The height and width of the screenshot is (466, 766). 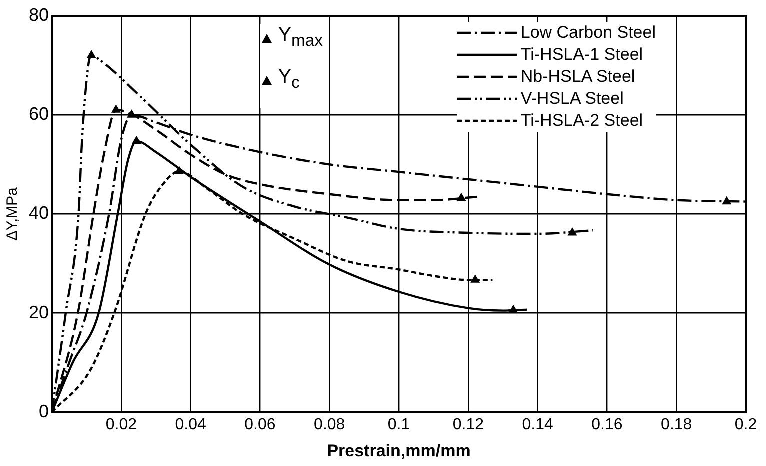 What do you see at coordinates (122, 425) in the screenshot?
I see `x-tick-label: 0.02` at bounding box center [122, 425].